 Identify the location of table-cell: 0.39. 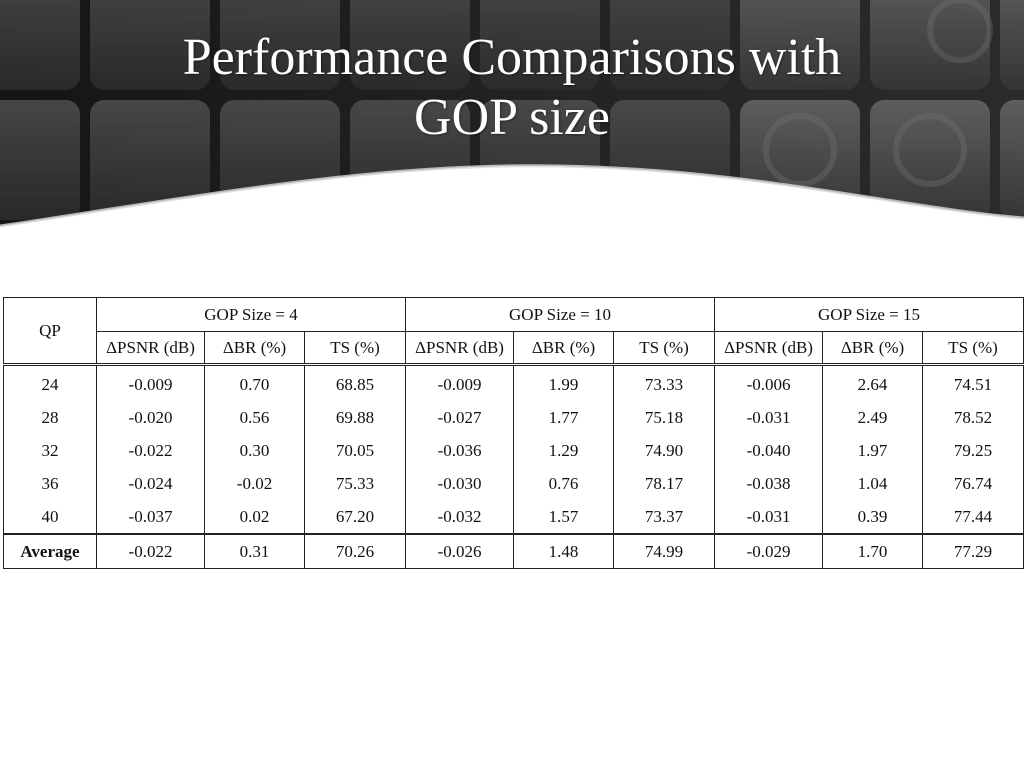
(873, 517).